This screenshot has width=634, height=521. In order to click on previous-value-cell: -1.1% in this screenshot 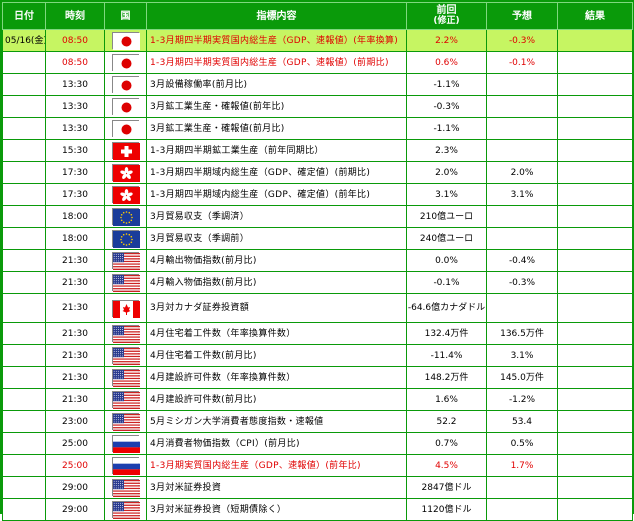, I will do `click(446, 84)`.